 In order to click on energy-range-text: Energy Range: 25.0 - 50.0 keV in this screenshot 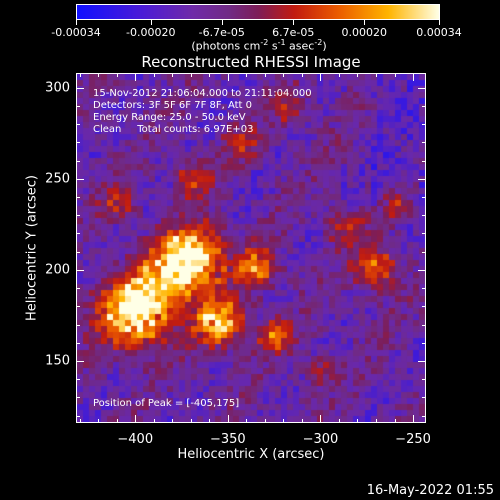, I will do `click(169, 117)`.